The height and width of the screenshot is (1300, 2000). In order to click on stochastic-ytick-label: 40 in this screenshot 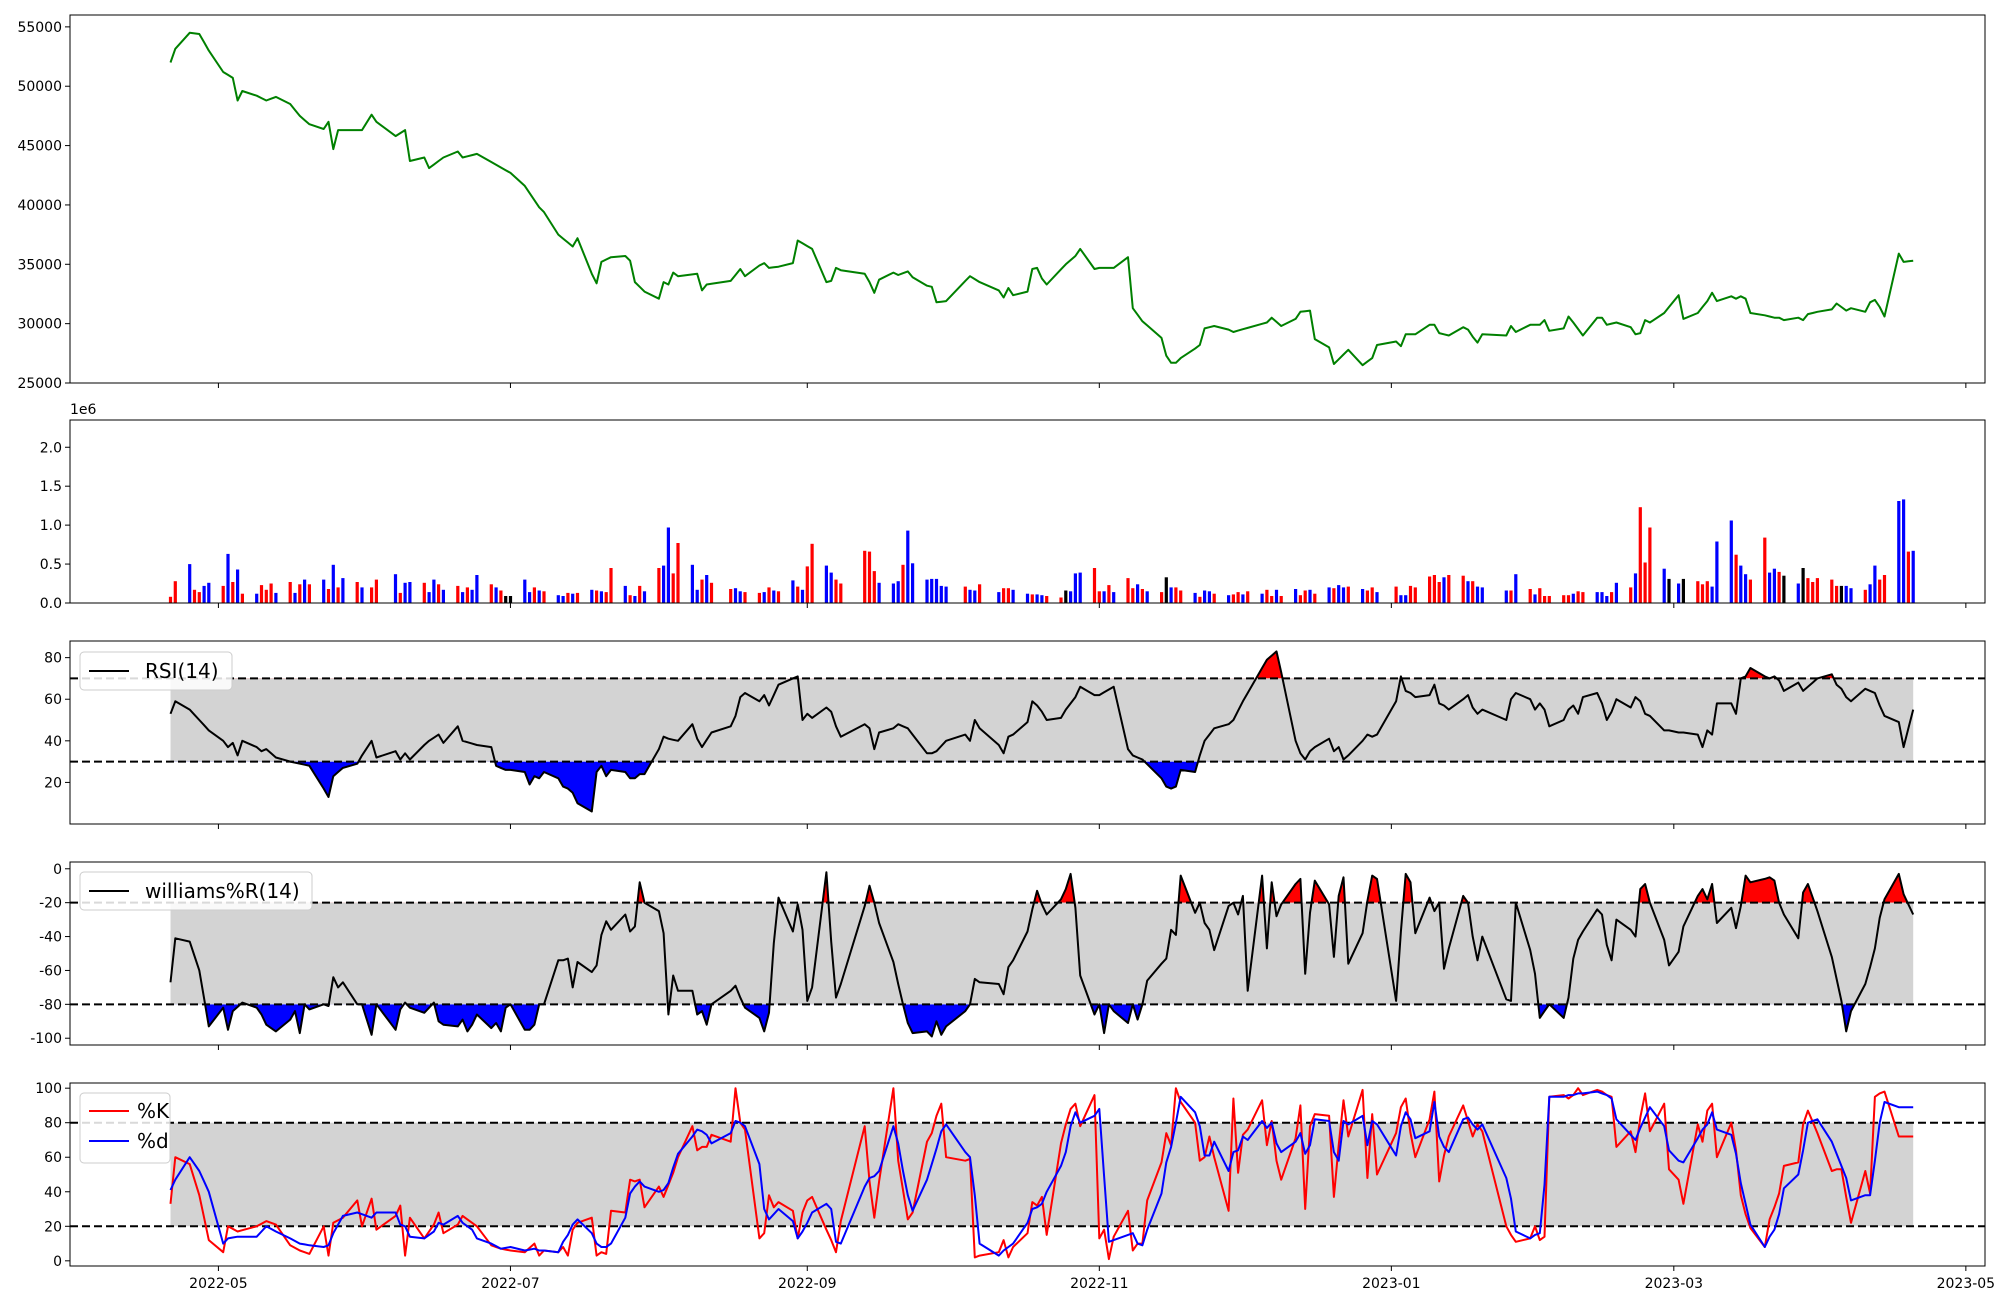, I will do `click(53, 1193)`.